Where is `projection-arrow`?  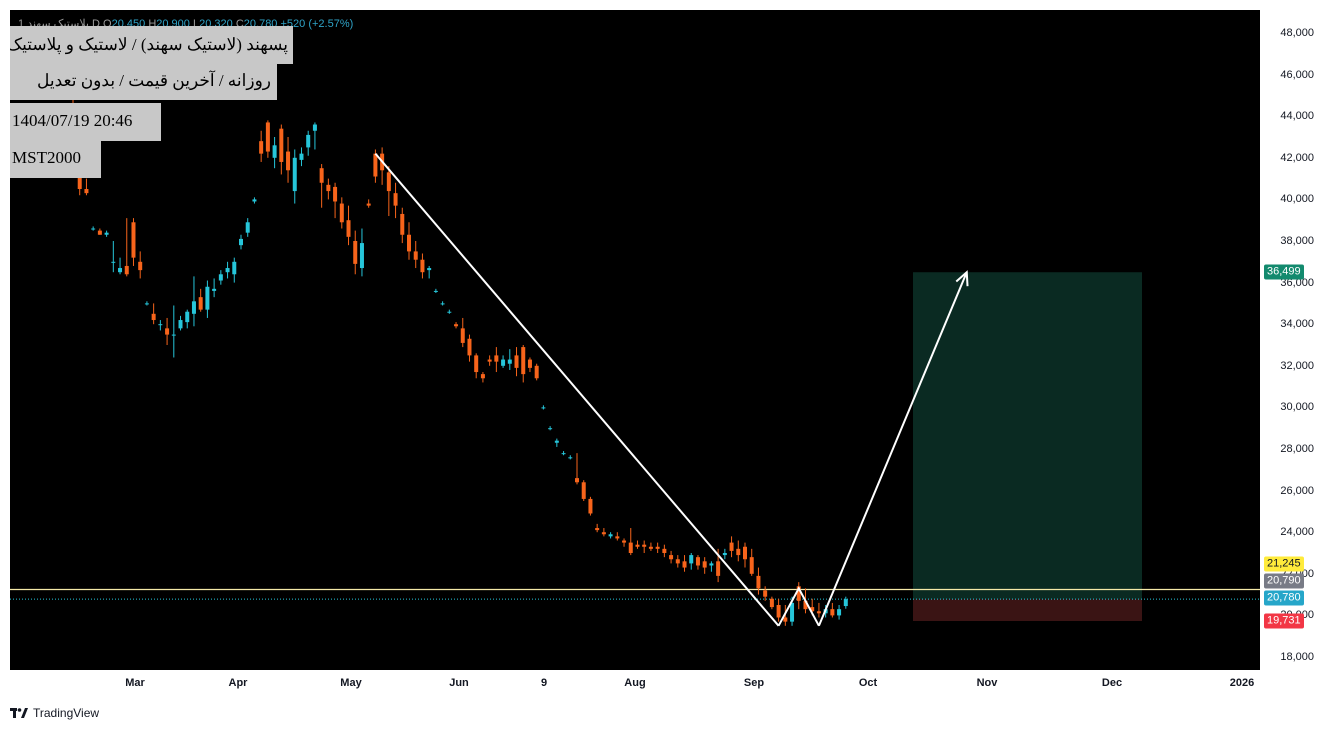 projection-arrow is located at coordinates (892, 449).